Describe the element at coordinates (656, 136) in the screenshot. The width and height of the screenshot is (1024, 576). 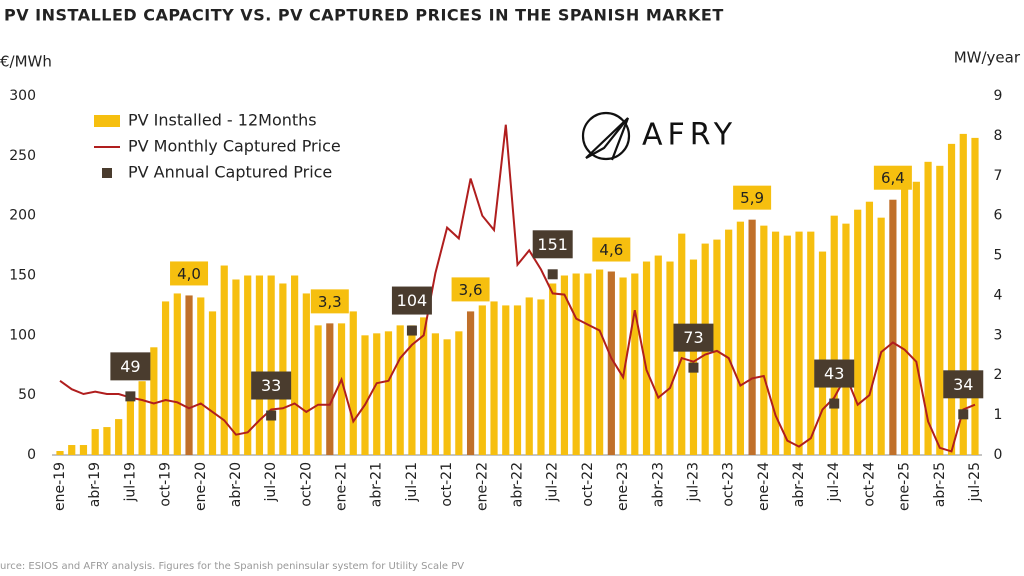
I see `logo: AFRY` at that location.